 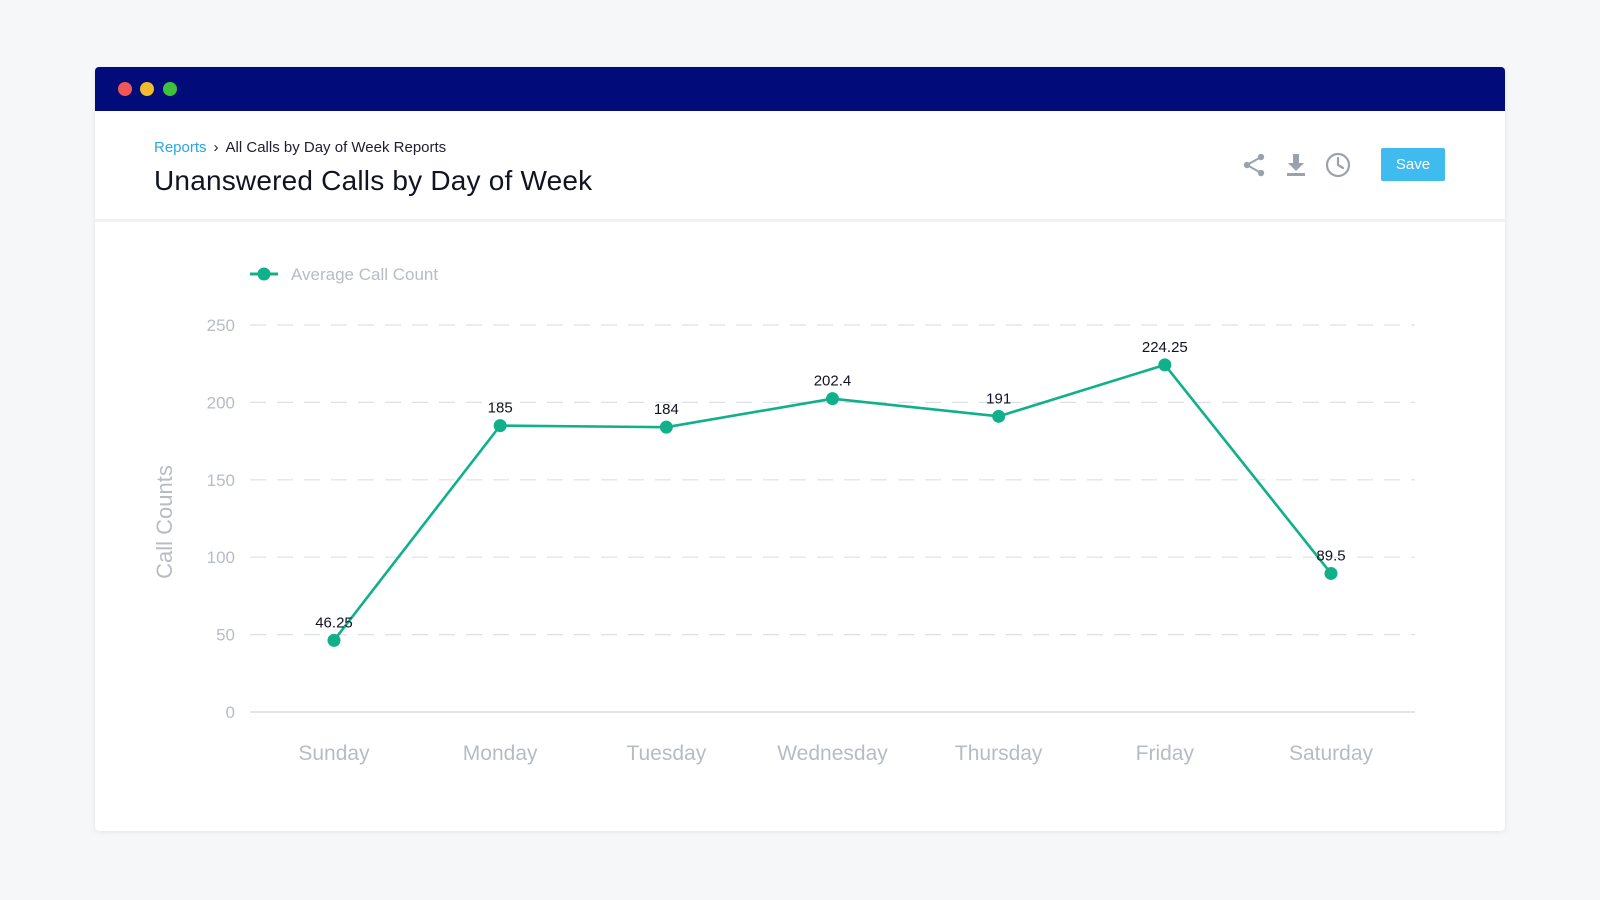 What do you see at coordinates (666, 409) in the screenshot?
I see `data-label: 184` at bounding box center [666, 409].